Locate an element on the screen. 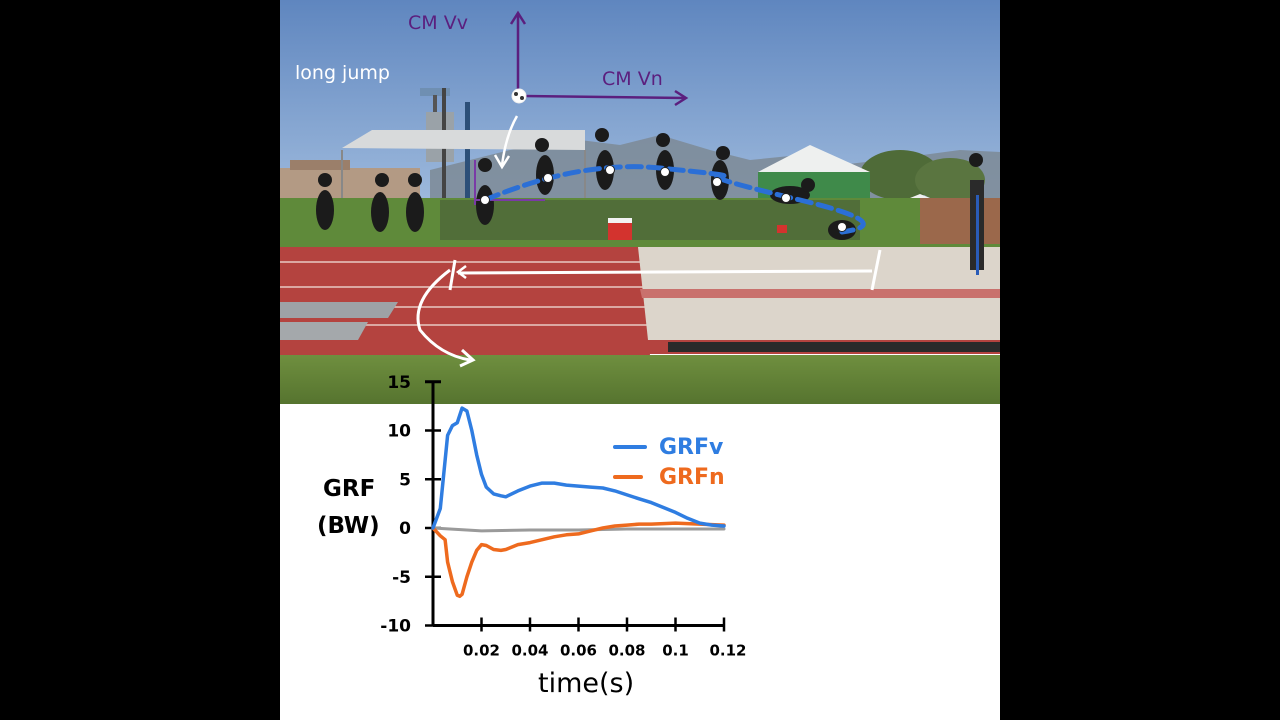 The height and width of the screenshot is (720, 1280). grf-chart: 15 10 5 0 -5 -10 0.02 0.04 0.06 0.08 0.1 0.12 is located at coordinates (563, 516).